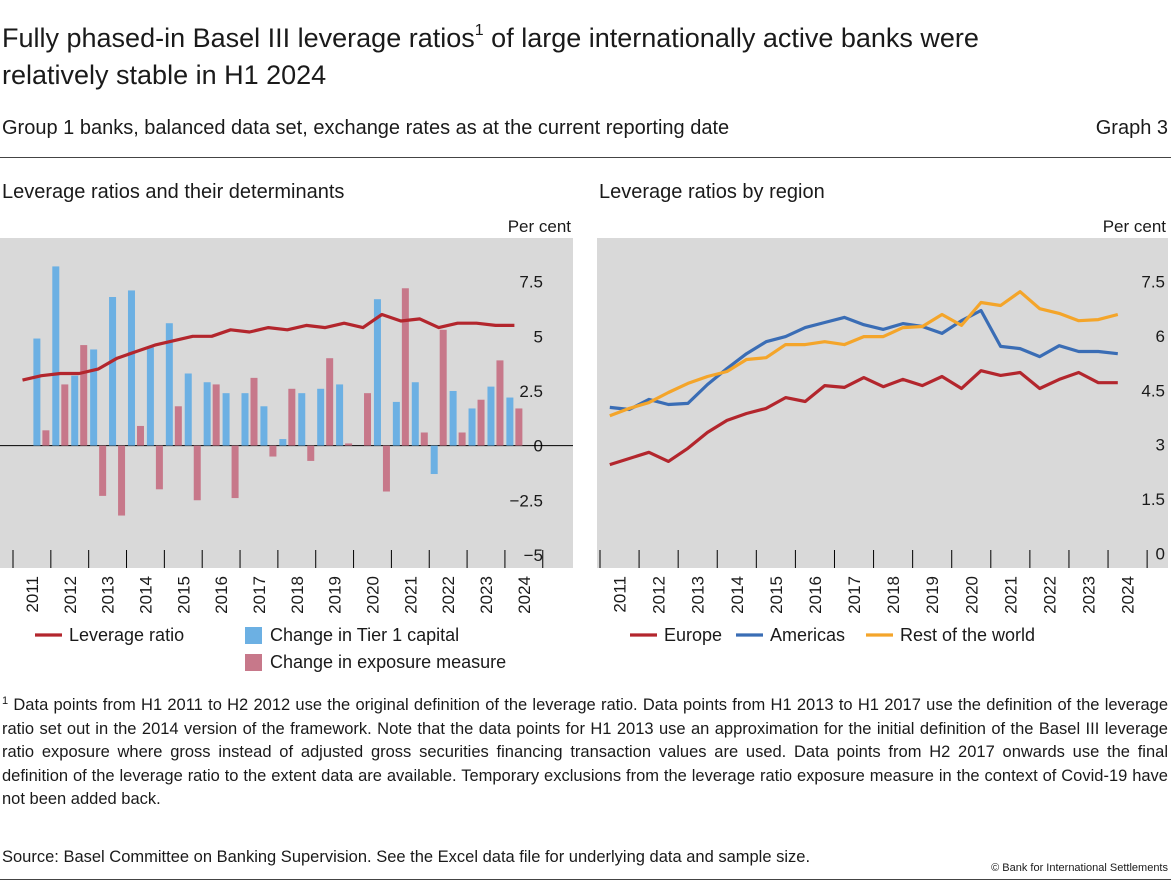 Image resolution: width=1171 pixels, height=882 pixels. I want to click on y-tick-label: 3, so click(1160, 445).